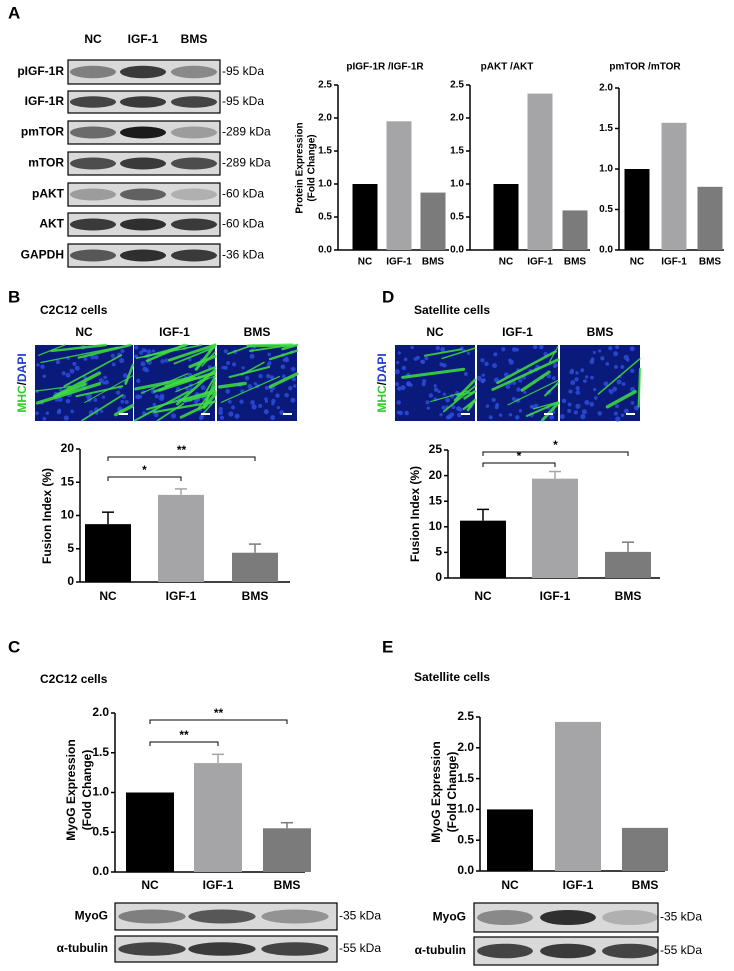 The height and width of the screenshot is (971, 734). What do you see at coordinates (143, 39) in the screenshot?
I see `lane-label: IGF-1` at bounding box center [143, 39].